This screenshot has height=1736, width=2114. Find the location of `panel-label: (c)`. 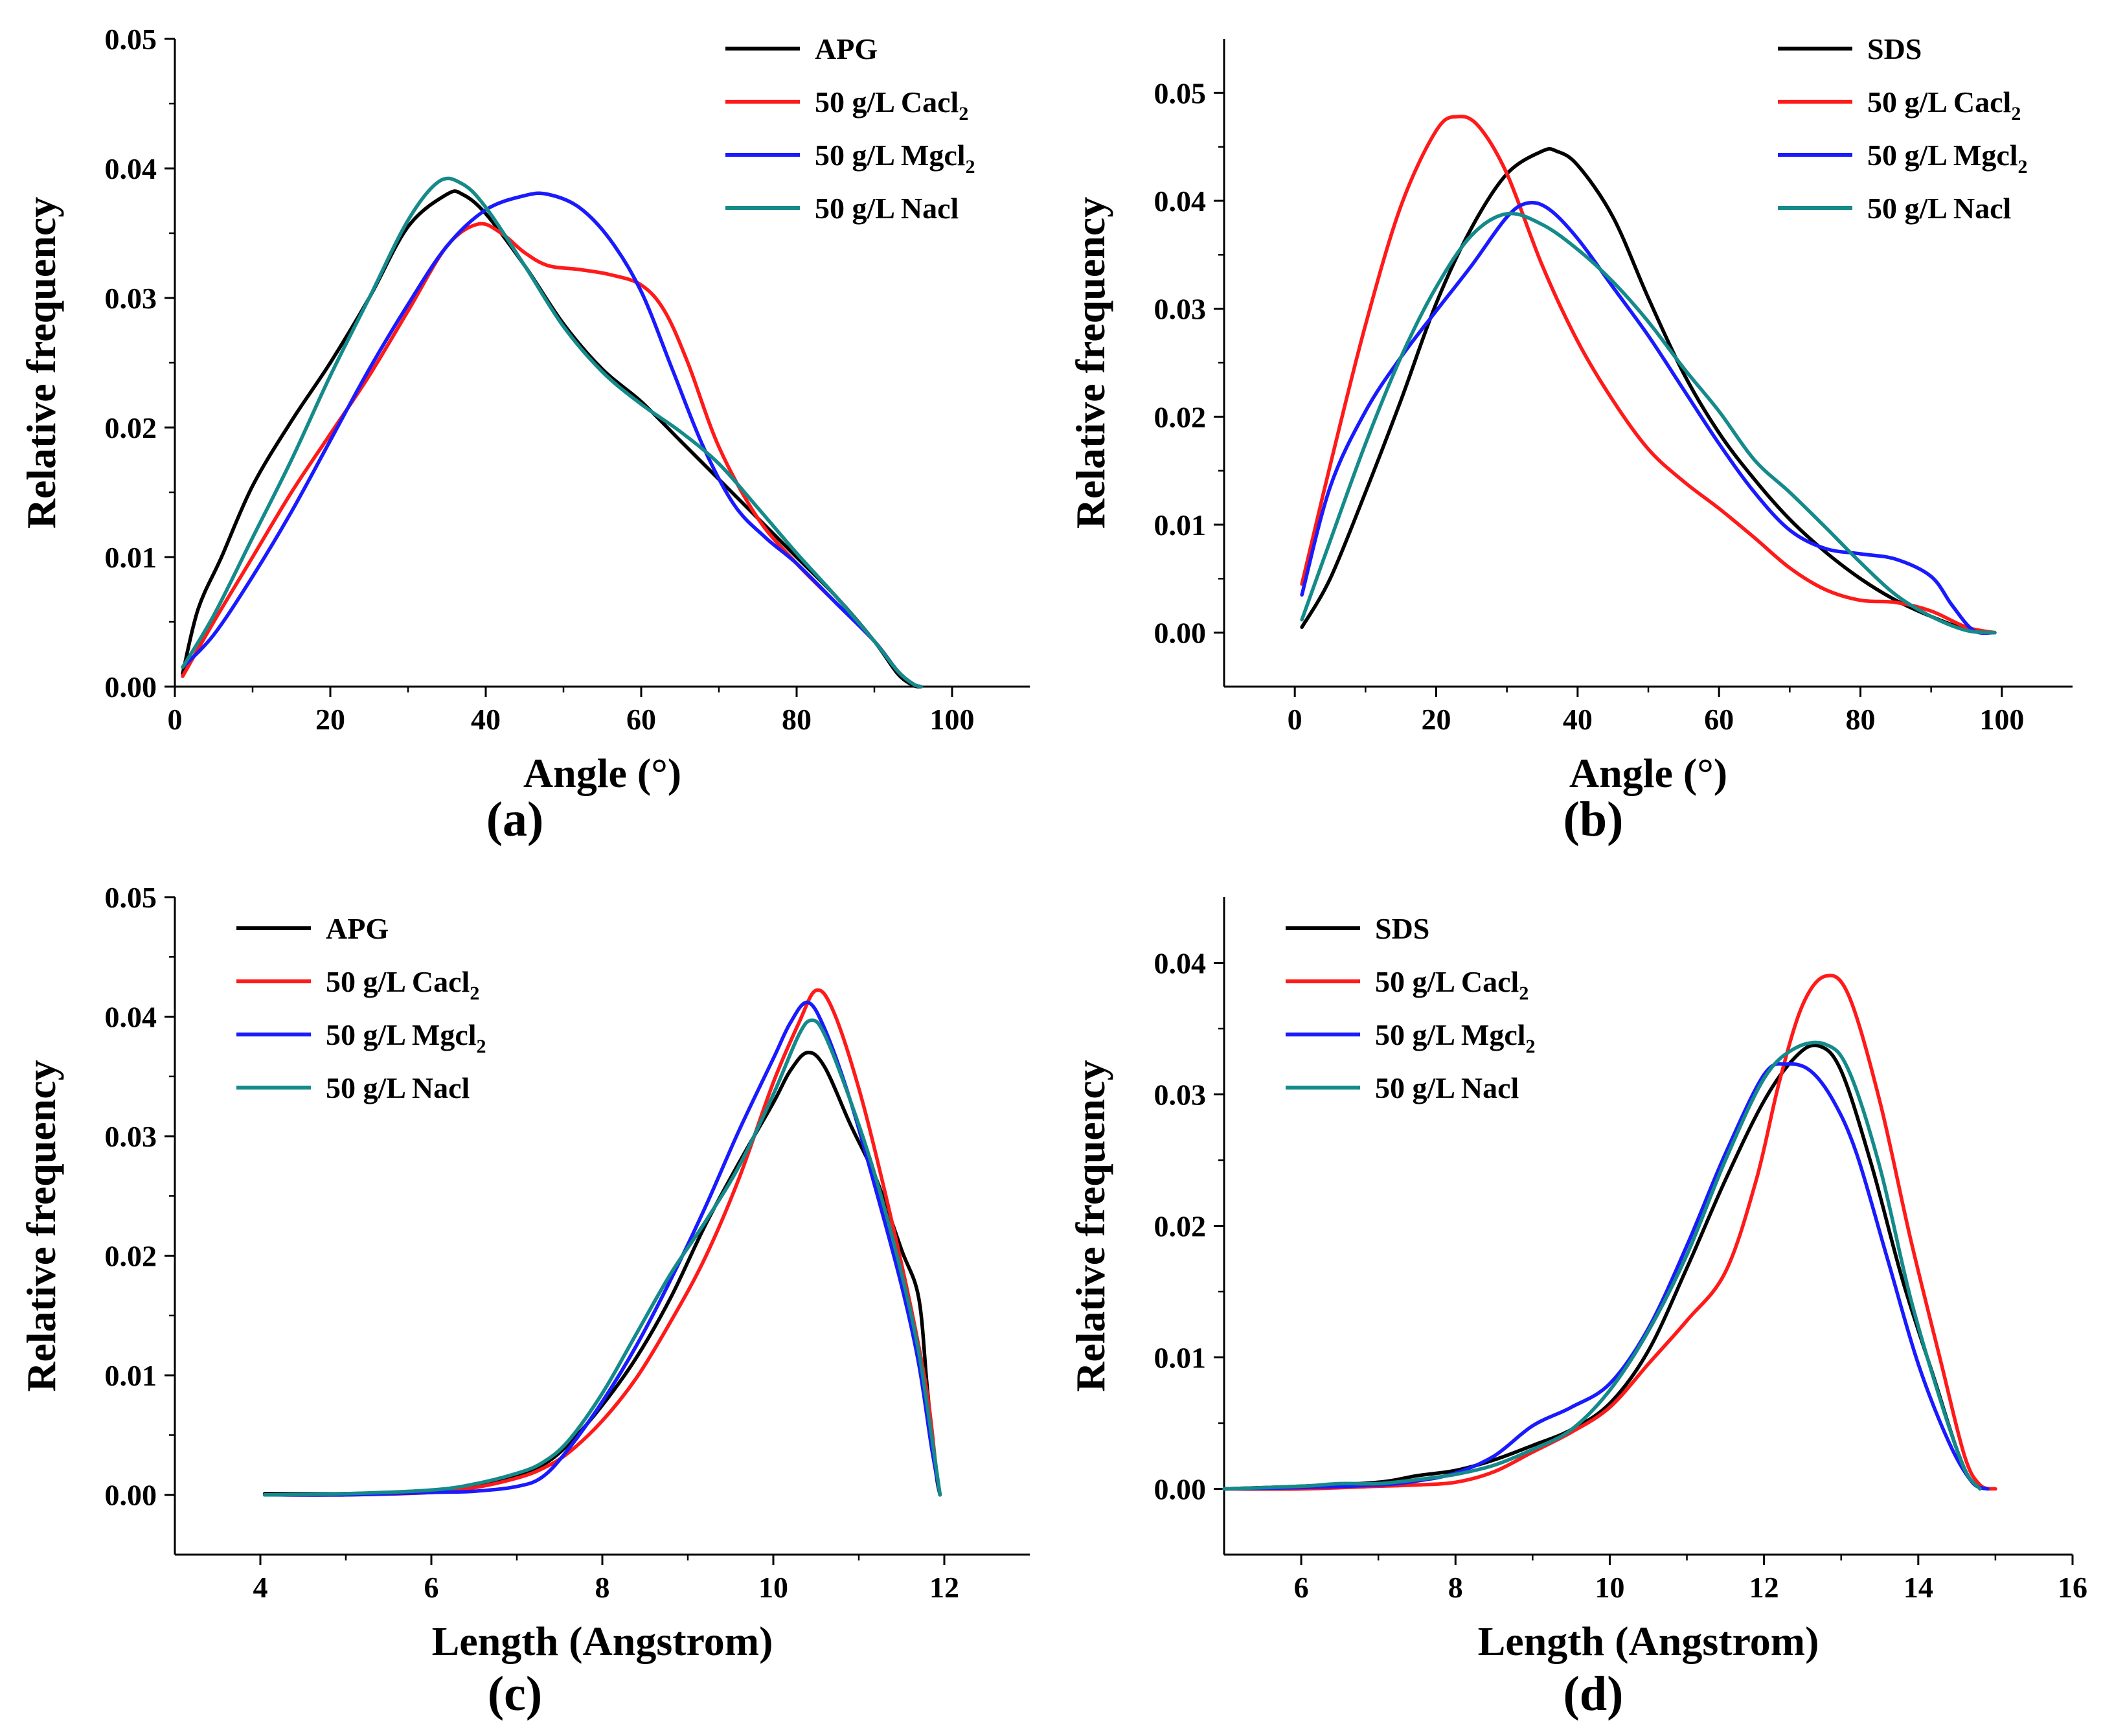

panel-label: (c) is located at coordinates (515, 1694).